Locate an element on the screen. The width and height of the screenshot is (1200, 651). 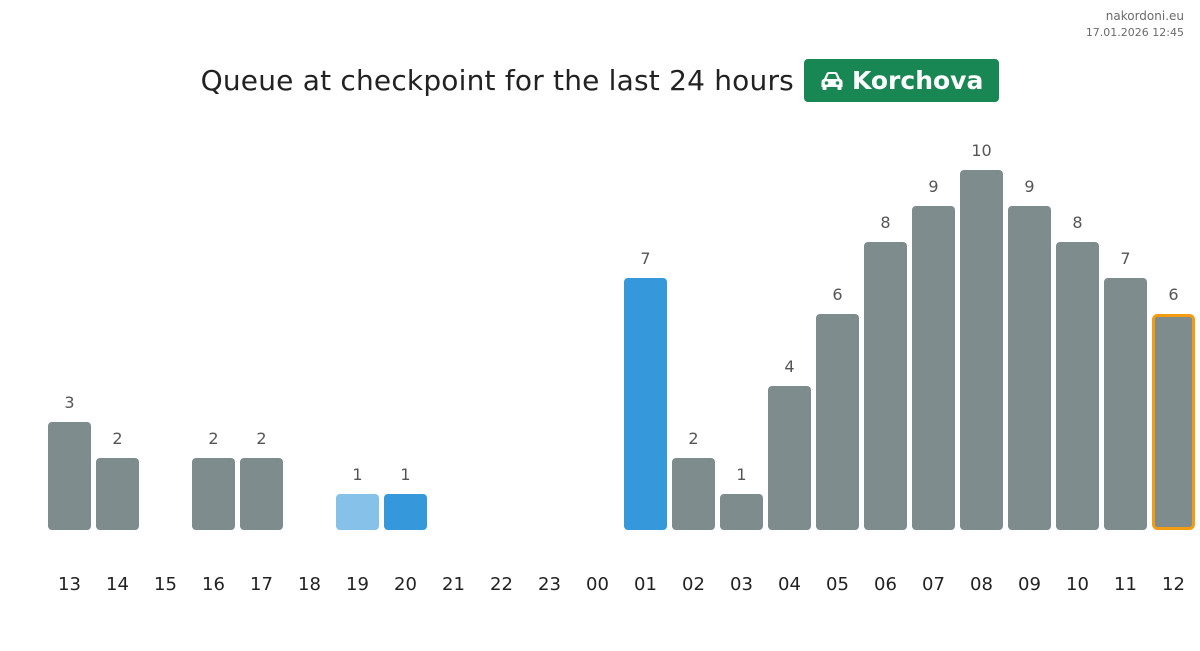
x-tick-label: 15 is located at coordinates (165, 584).